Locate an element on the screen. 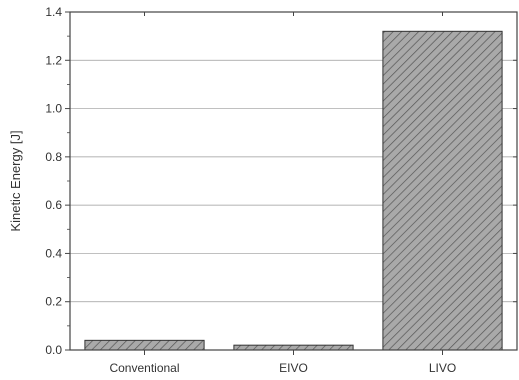  y-tick-label-0: 0.0 is located at coordinates (53, 350).